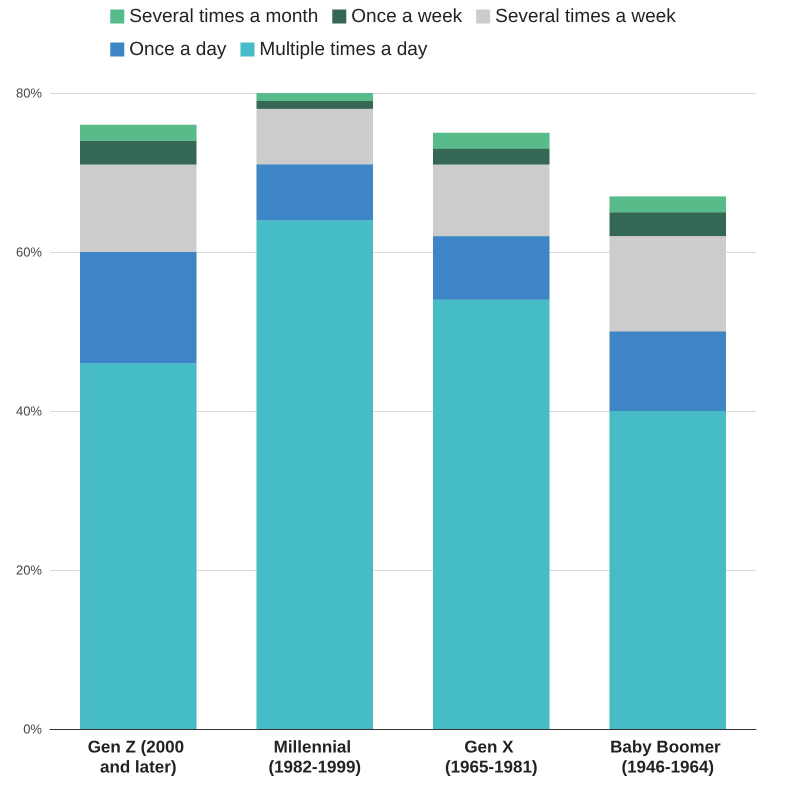 Image resolution: width=786 pixels, height=786 pixels. What do you see at coordinates (343, 49) in the screenshot?
I see `legend-label: Multiple times a day` at bounding box center [343, 49].